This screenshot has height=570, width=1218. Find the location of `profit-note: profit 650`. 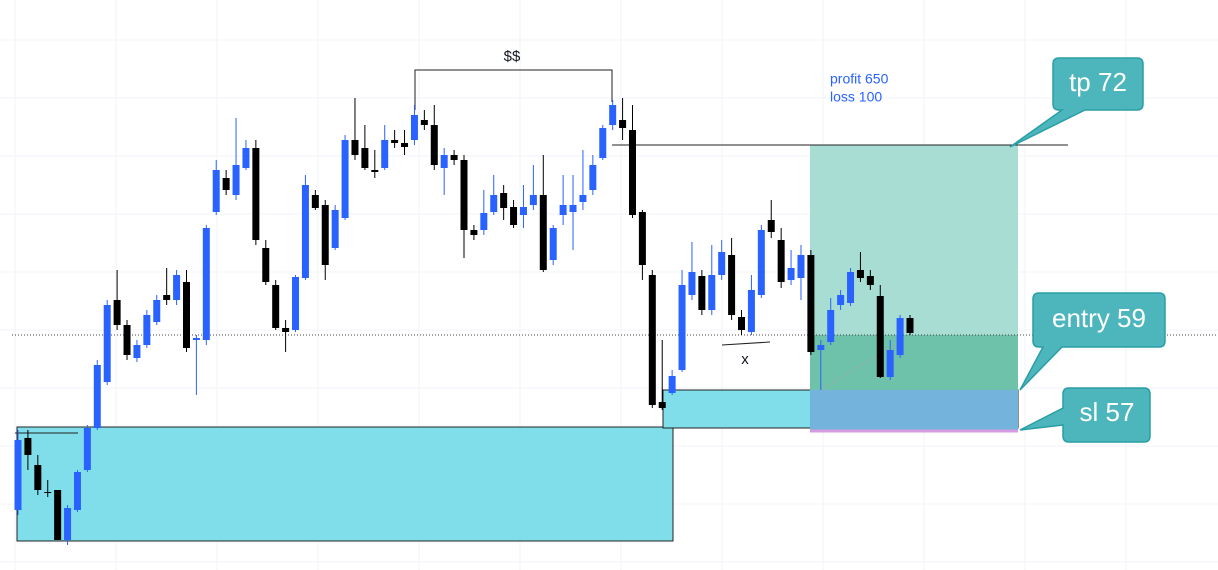

profit-note: profit 650 is located at coordinates (859, 79).